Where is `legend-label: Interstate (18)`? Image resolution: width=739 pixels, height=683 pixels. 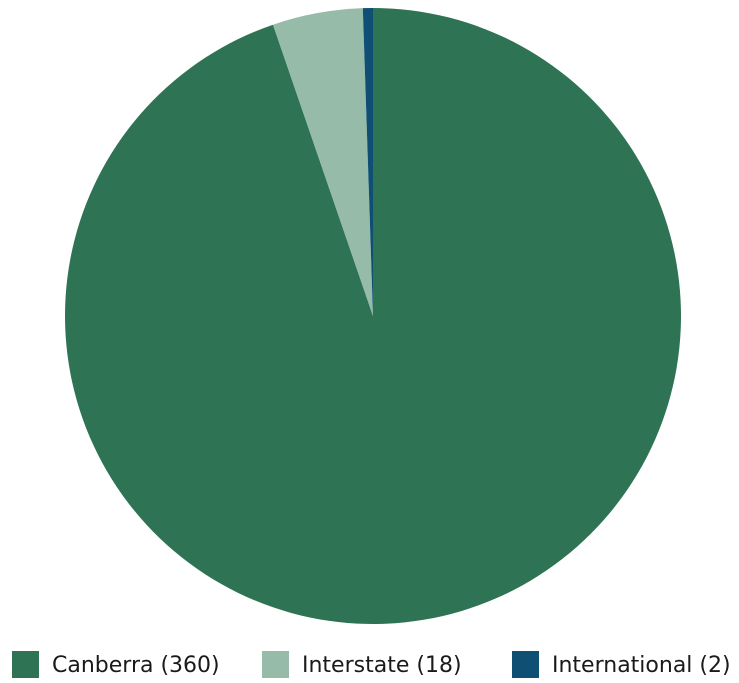
legend-label: Interstate (18) is located at coordinates (382, 665).